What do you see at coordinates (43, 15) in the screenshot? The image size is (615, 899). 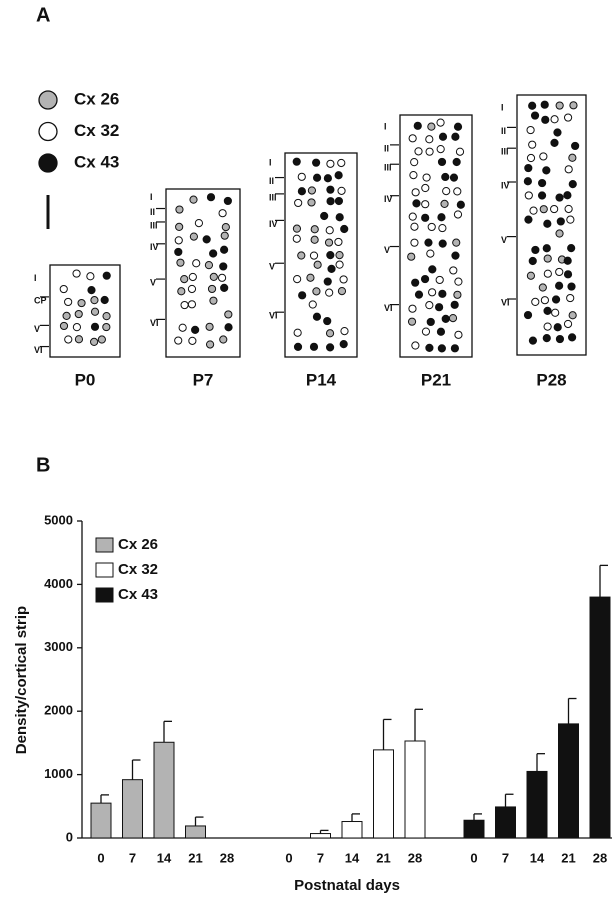 I see `panel-label: A` at bounding box center [43, 15].